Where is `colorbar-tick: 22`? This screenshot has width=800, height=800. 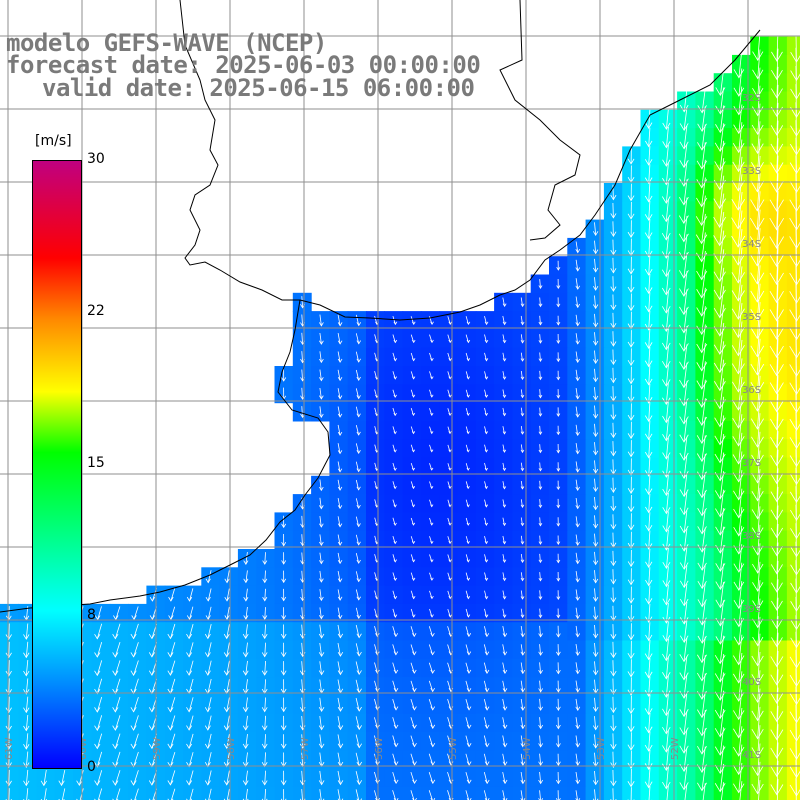
colorbar-tick: 22 is located at coordinates (96, 311).